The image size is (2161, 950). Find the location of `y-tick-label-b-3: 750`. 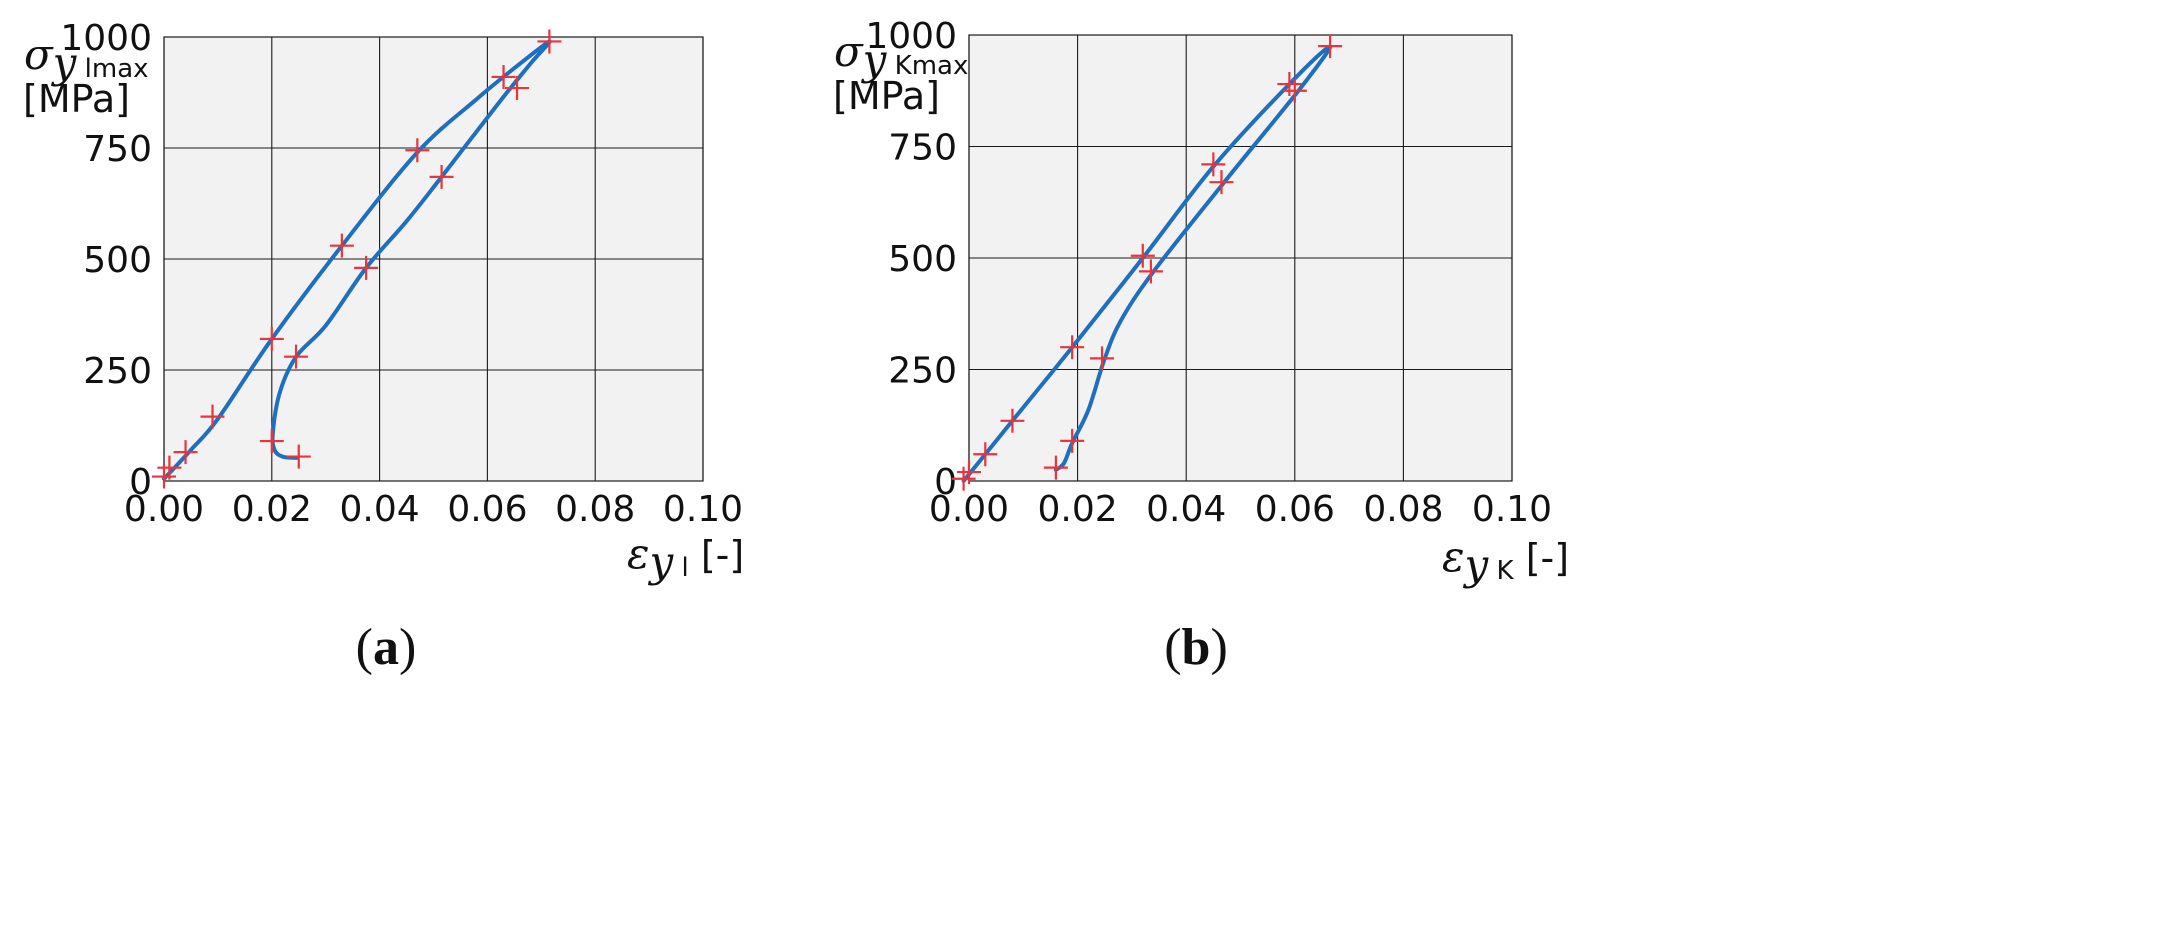

y-tick-label-b-3: 750 is located at coordinates (922, 148).